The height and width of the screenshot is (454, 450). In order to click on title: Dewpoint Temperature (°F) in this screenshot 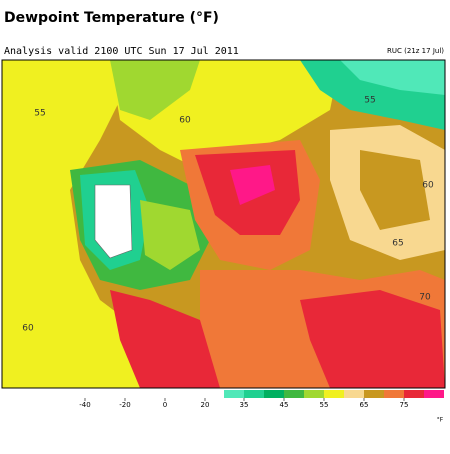, I will do `click(111, 18)`.